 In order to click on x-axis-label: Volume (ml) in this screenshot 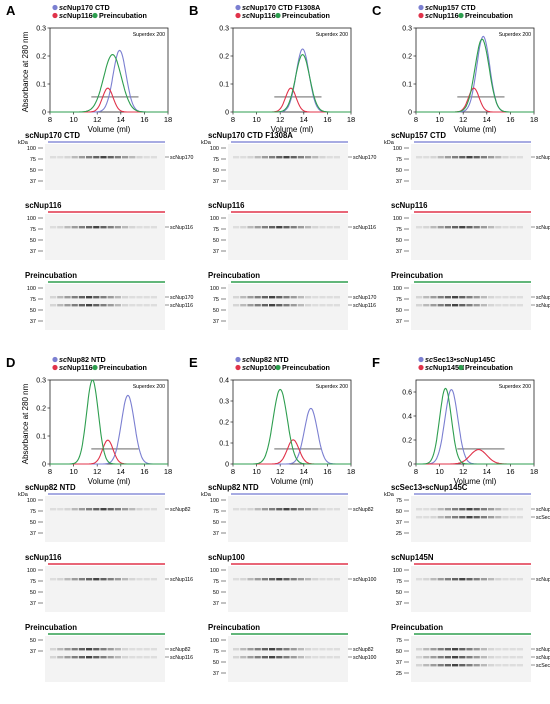, I will do `click(109, 481)`.